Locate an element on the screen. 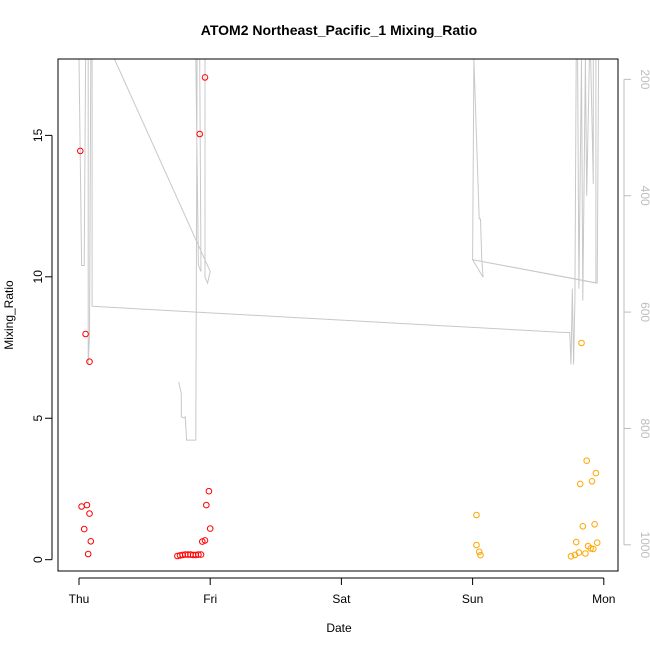 The width and height of the screenshot is (650, 650). x-tick-label: Fri is located at coordinates (210, 599).